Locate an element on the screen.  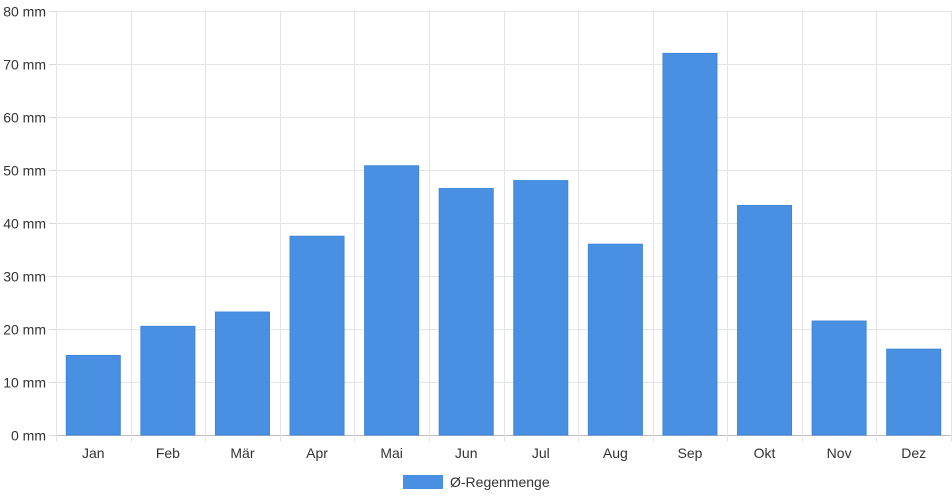
y-tick-label: 10 mm is located at coordinates (24, 383).